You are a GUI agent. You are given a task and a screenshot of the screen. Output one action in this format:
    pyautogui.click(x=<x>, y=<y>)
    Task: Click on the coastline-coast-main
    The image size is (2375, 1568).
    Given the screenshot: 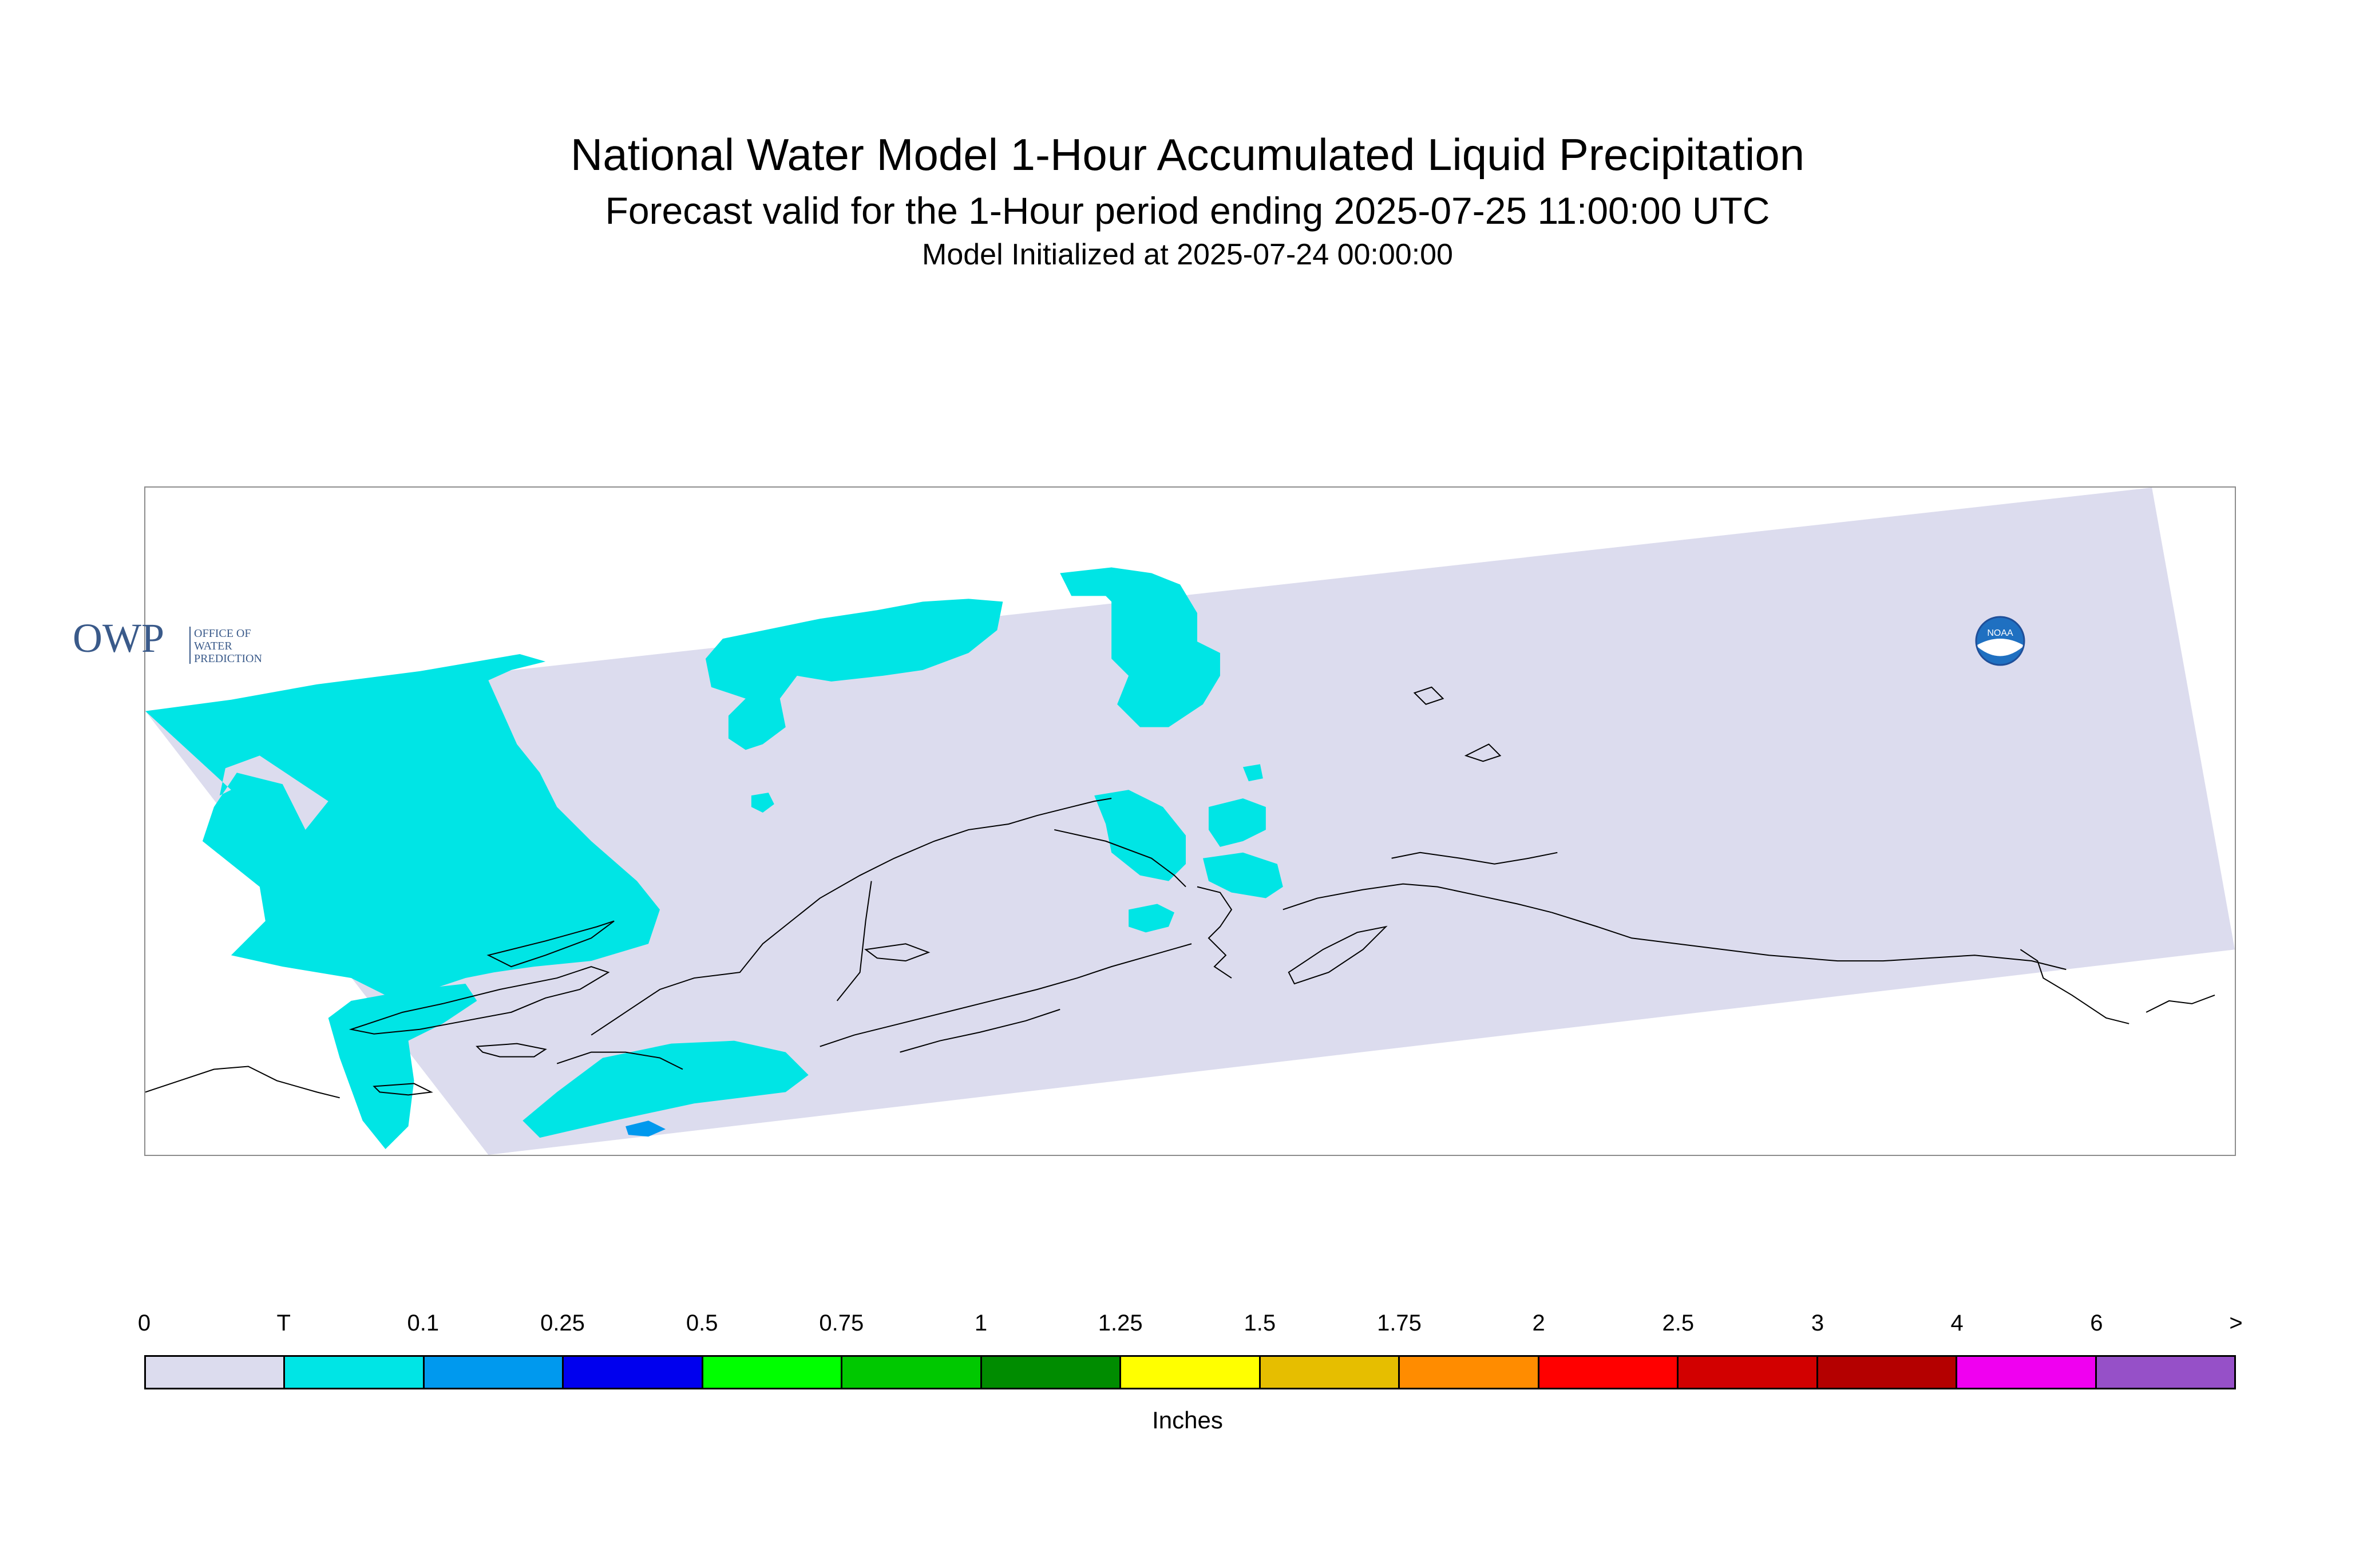 What is the action you would take?
    pyautogui.click(x=852, y=917)
    